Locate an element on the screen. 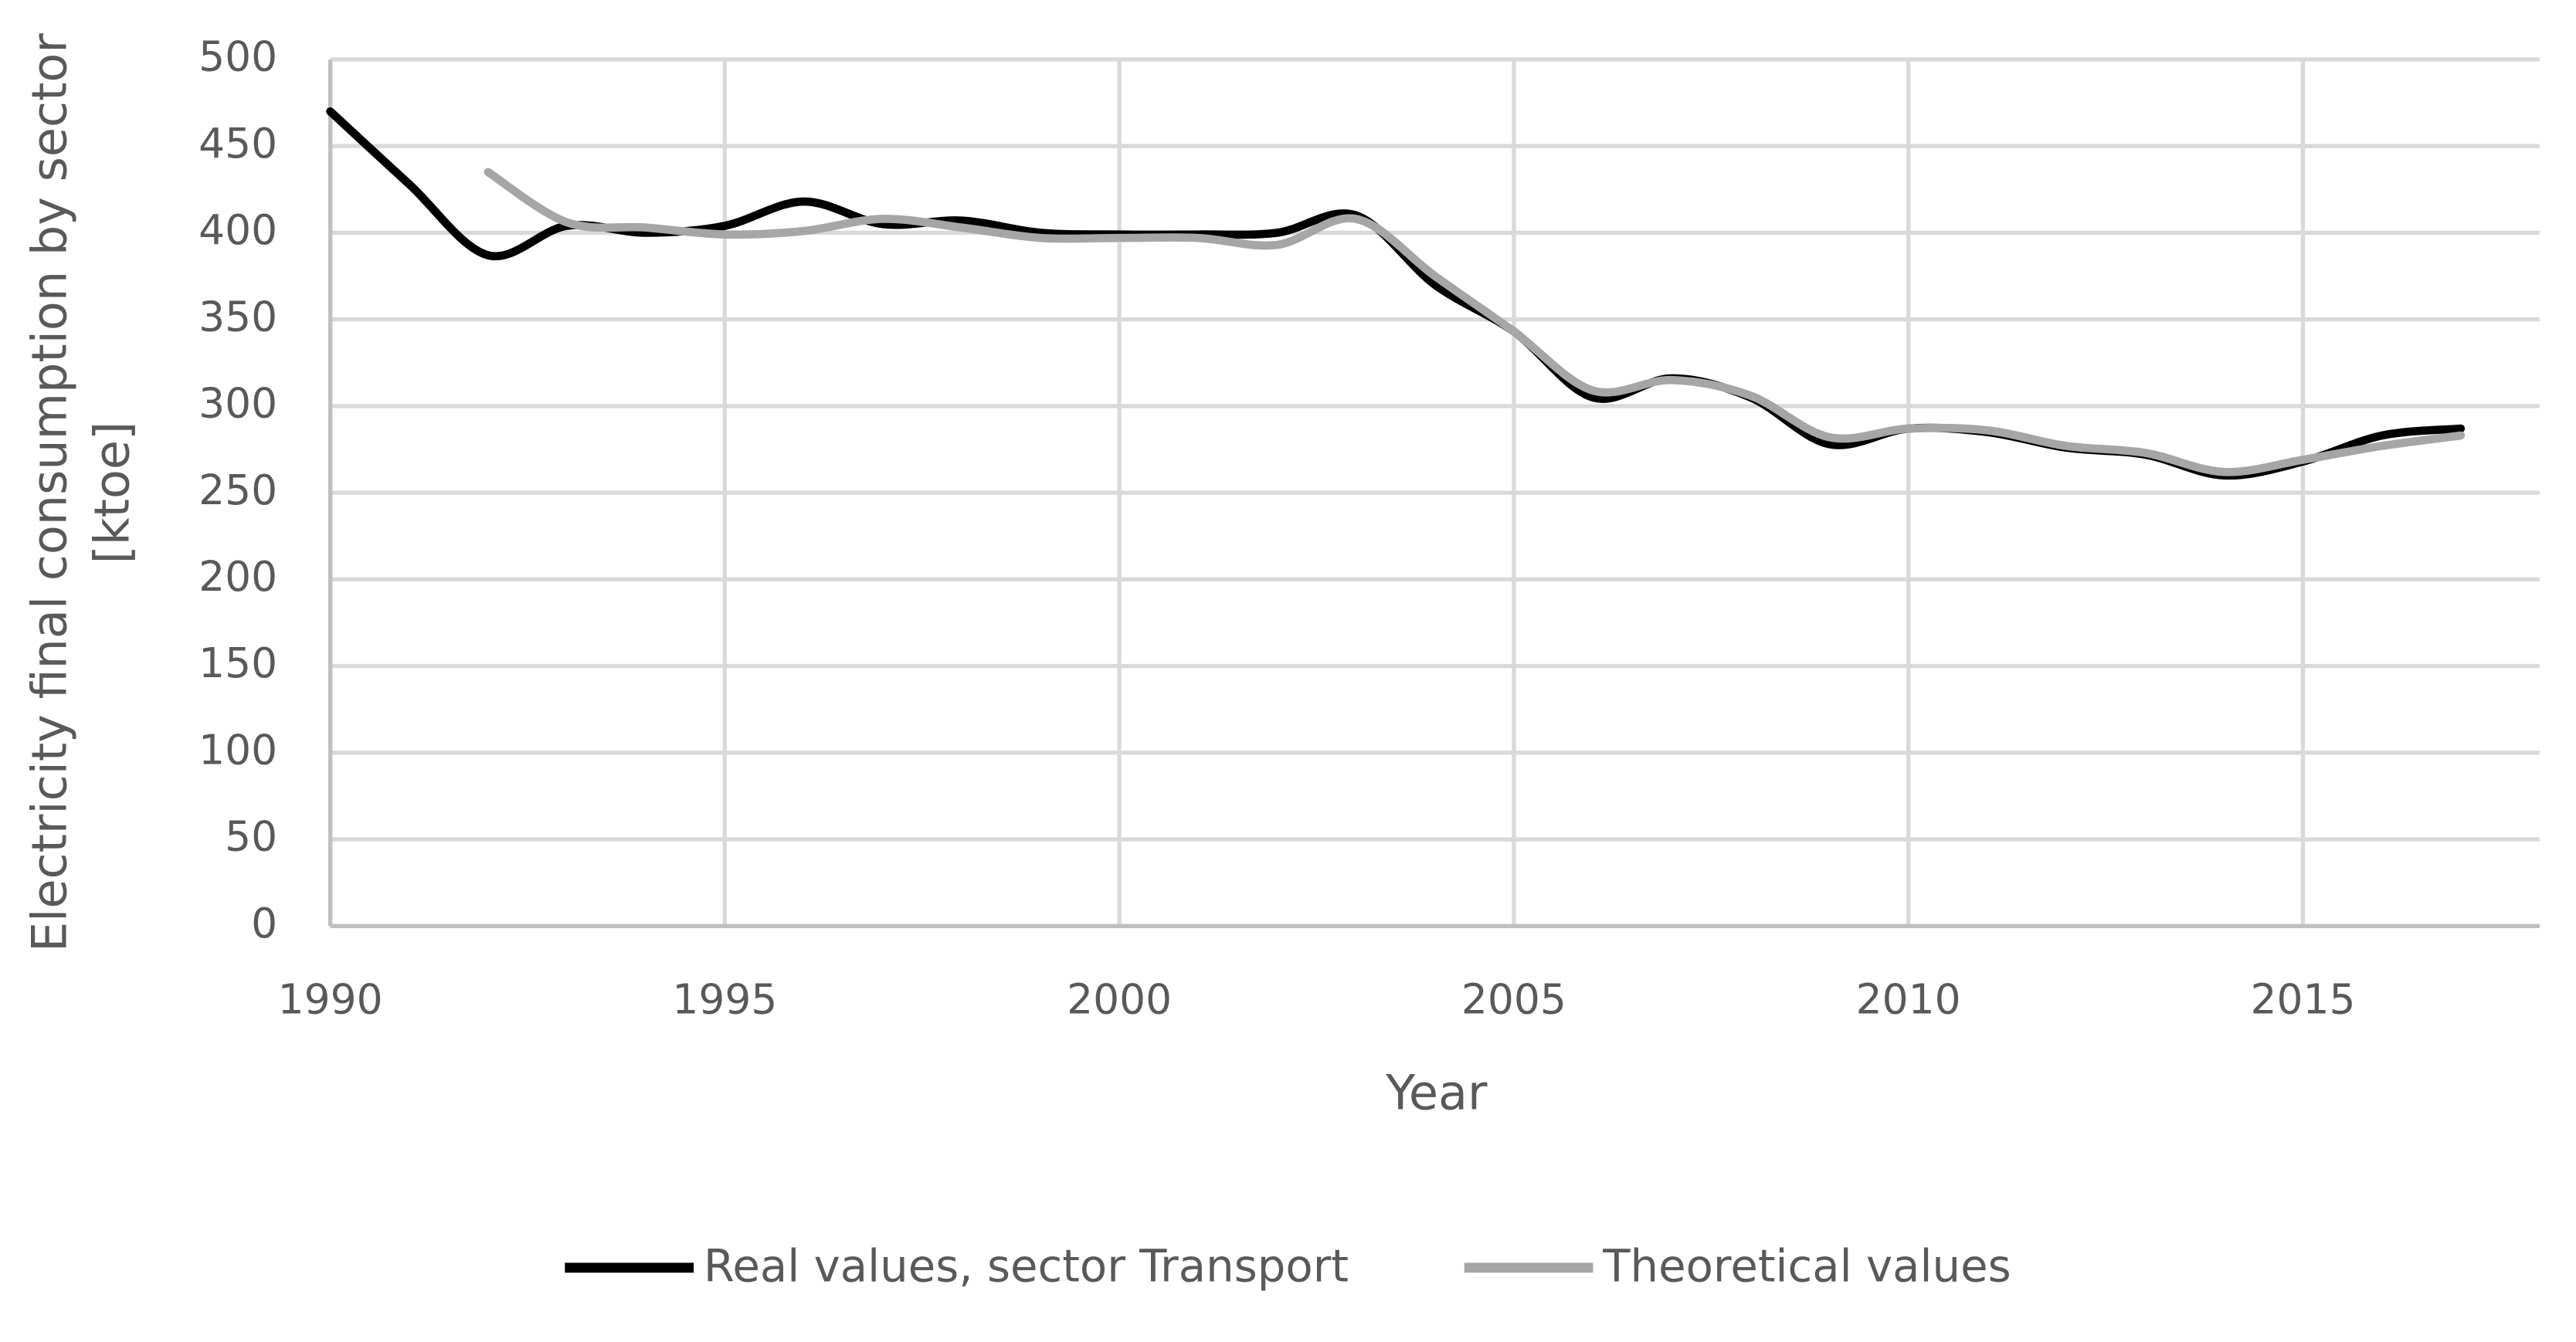 This screenshot has height=1342, width=2576. y-tick-label: 250 is located at coordinates (238, 490).